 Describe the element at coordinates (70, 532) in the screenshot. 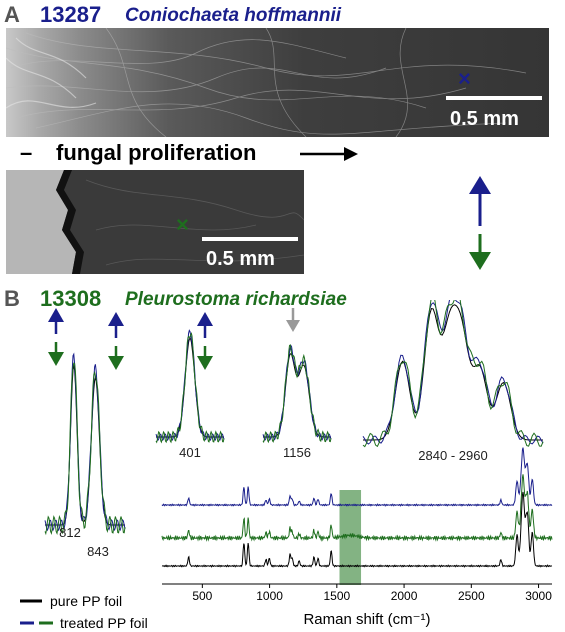

I see `inset-label-812: 812` at that location.